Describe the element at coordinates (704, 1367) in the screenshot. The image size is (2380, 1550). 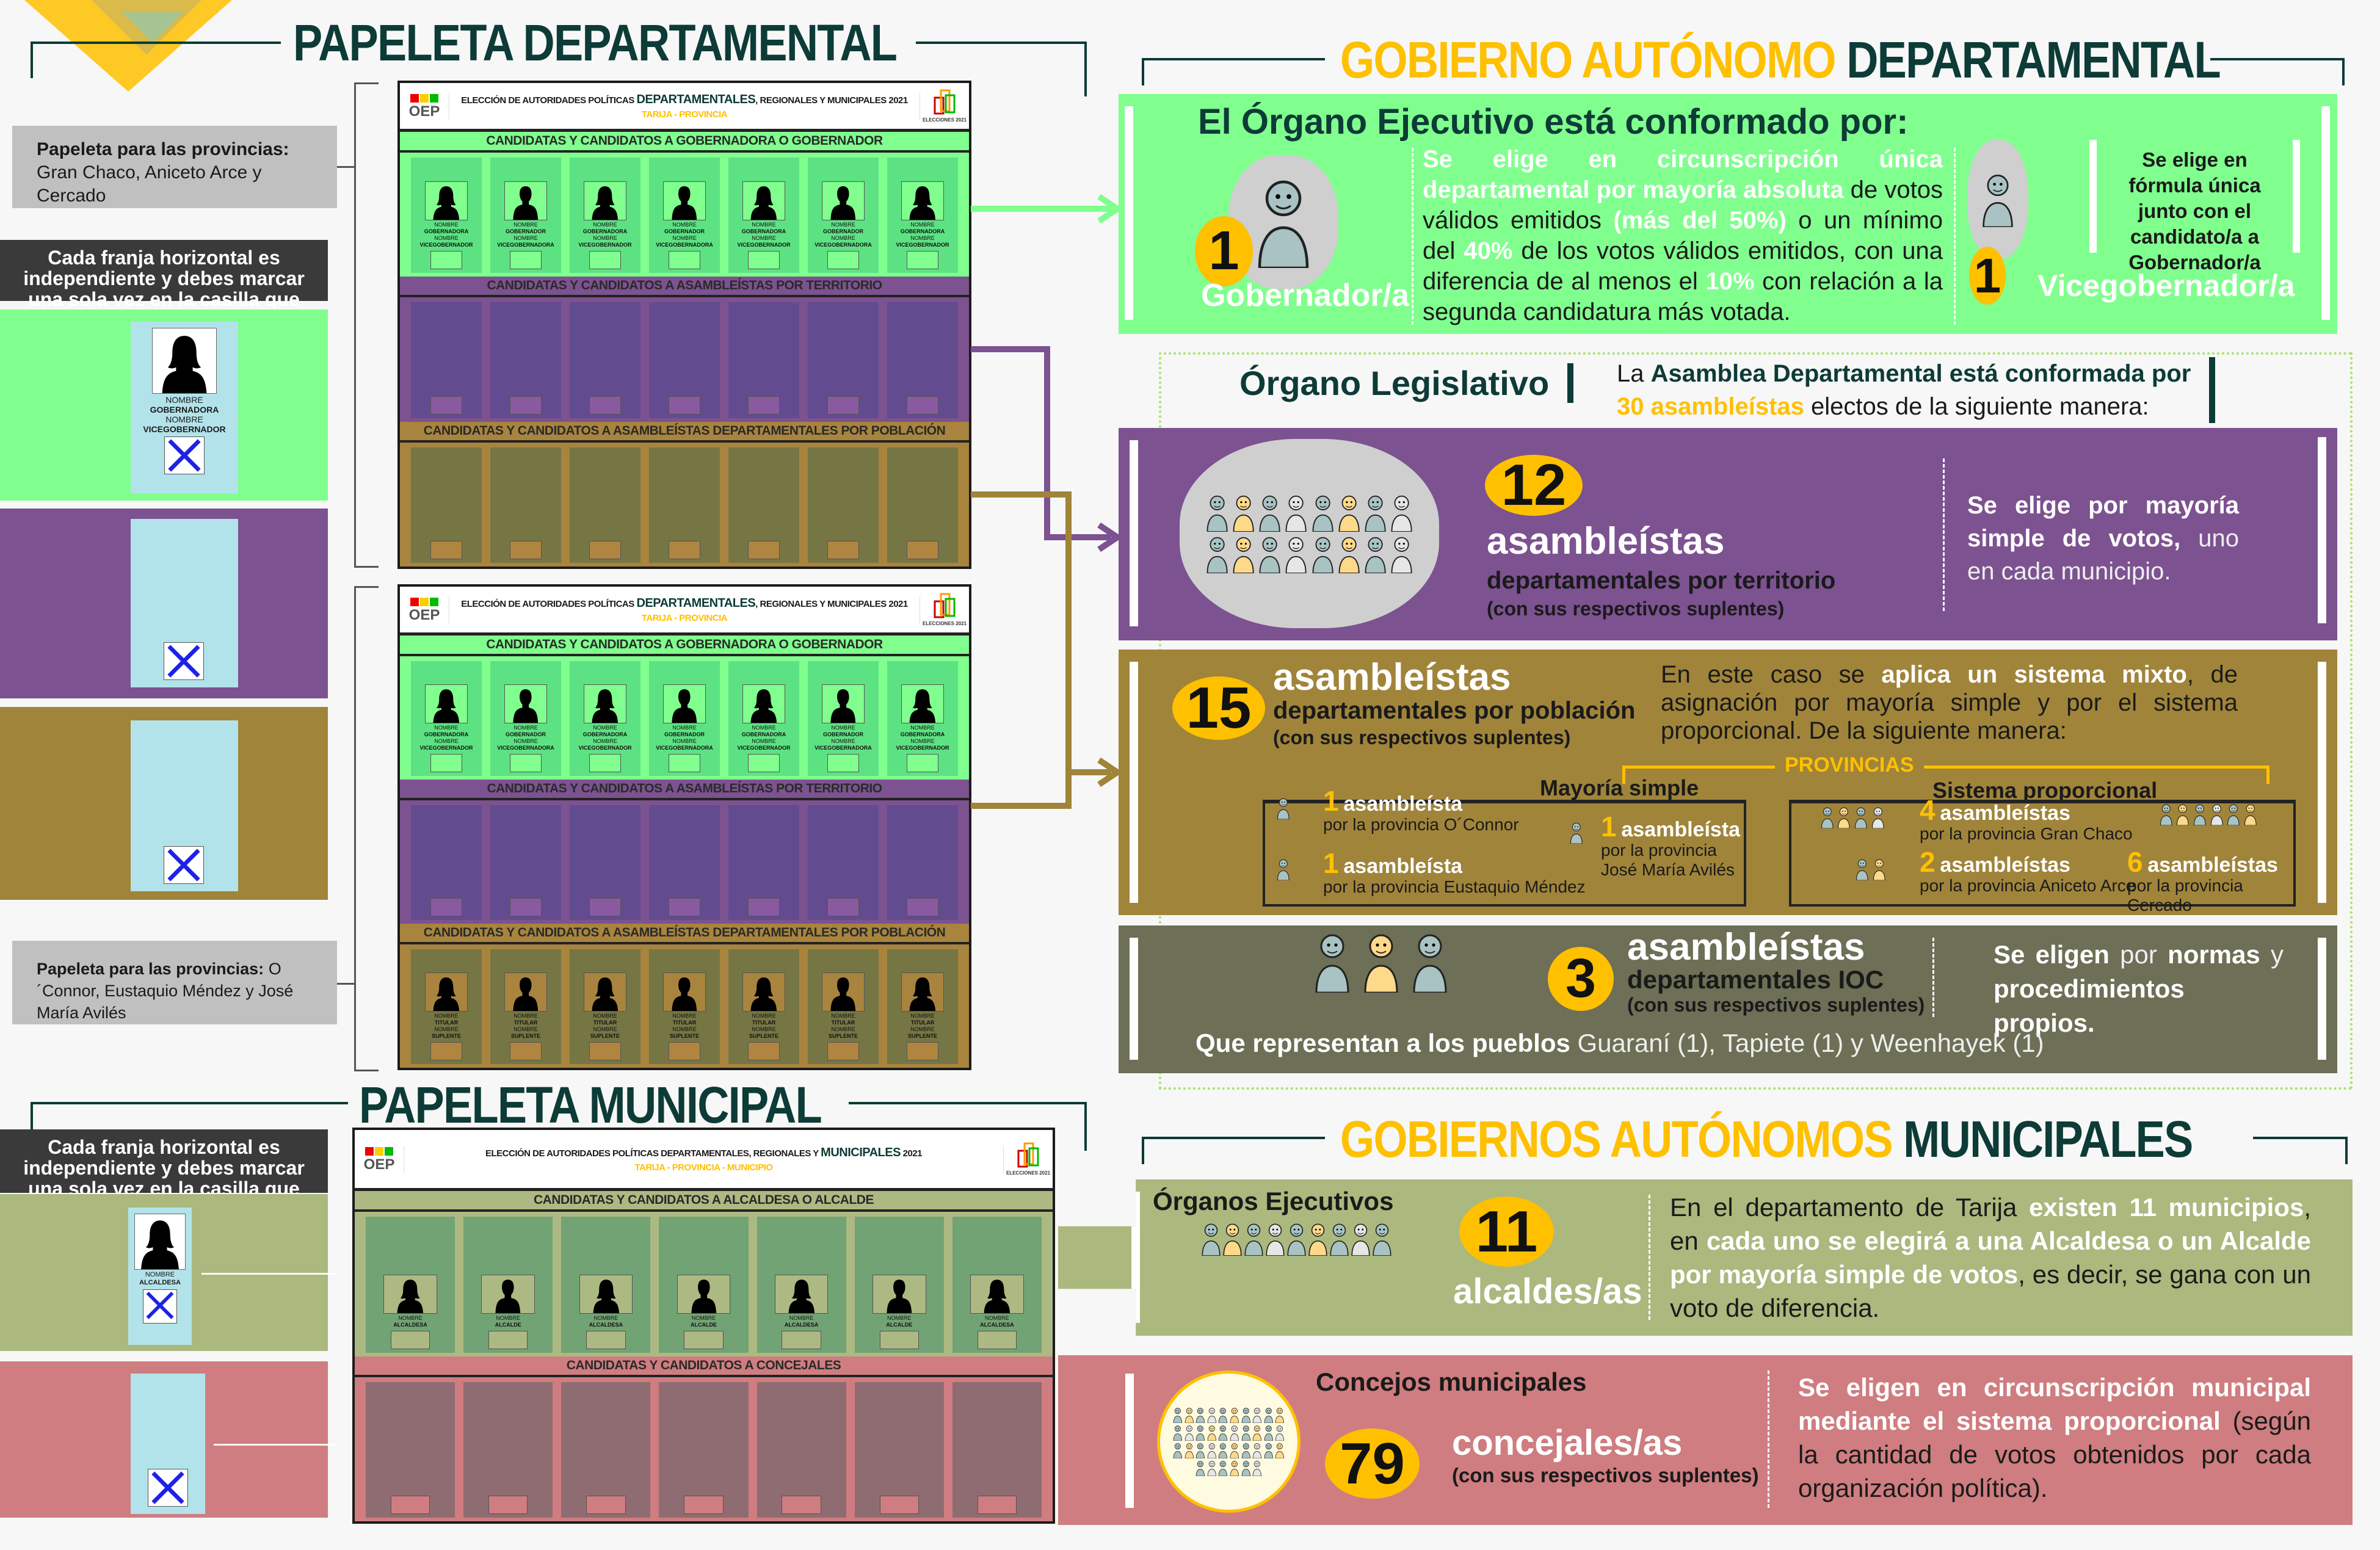
I see `row-header: CANDIDATAS Y CANDIDATOS A CONCEJALES` at that location.